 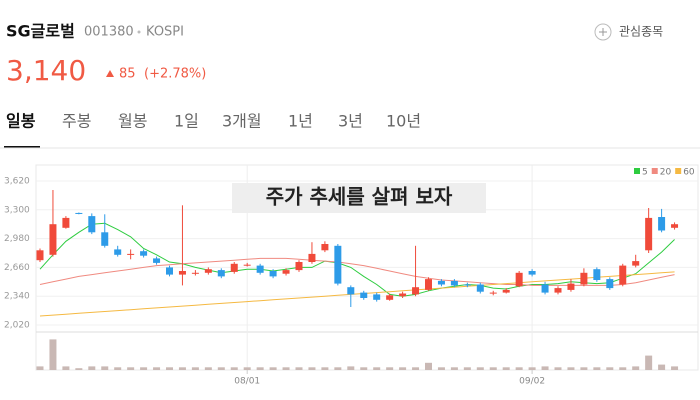 What do you see at coordinates (139, 32) in the screenshot?
I see `separator-dot` at bounding box center [139, 32].